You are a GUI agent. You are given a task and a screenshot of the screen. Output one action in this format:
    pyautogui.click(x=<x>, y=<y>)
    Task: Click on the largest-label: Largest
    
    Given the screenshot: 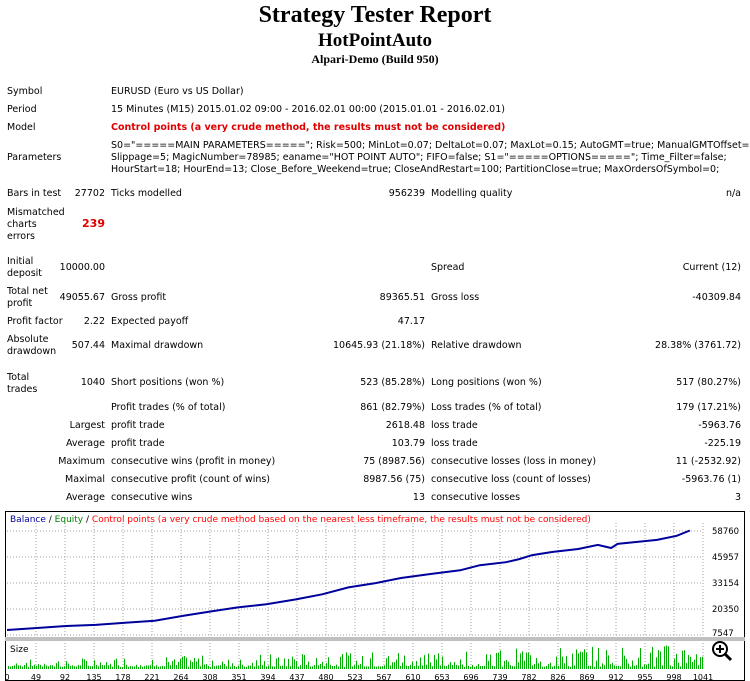 What is the action you would take?
    pyautogui.click(x=87, y=425)
    